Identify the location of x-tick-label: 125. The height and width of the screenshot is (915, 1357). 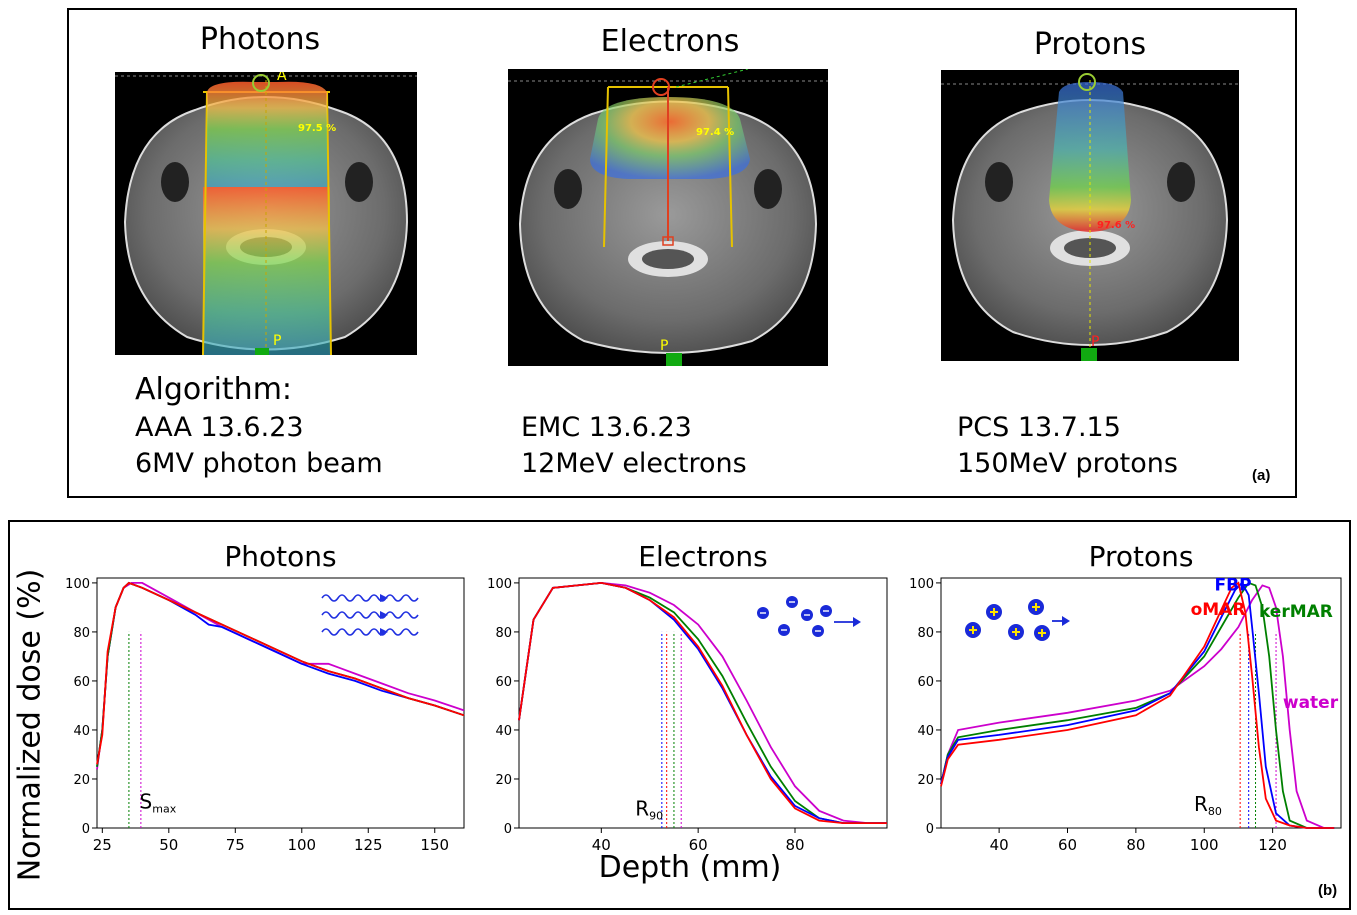
(368, 845).